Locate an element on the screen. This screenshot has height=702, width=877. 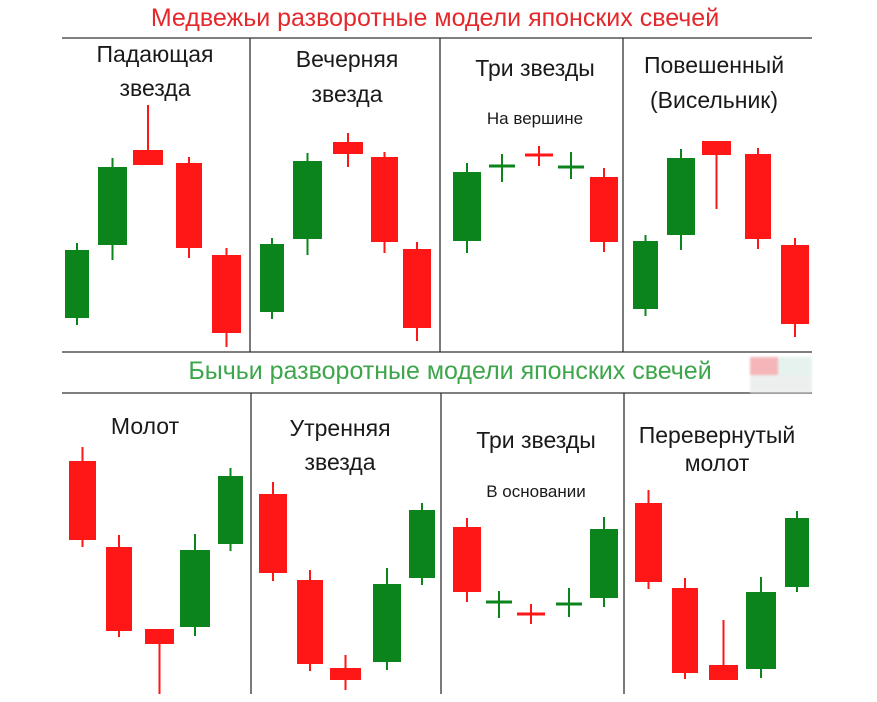
pattern-subtitle: В основании is located at coordinates (536, 491).